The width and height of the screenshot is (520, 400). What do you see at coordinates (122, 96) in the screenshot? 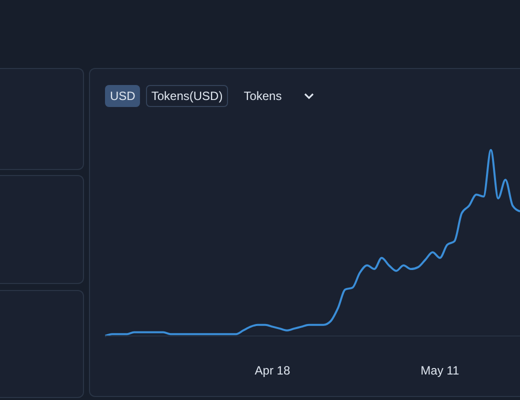
I see `text: USD` at bounding box center [122, 96].